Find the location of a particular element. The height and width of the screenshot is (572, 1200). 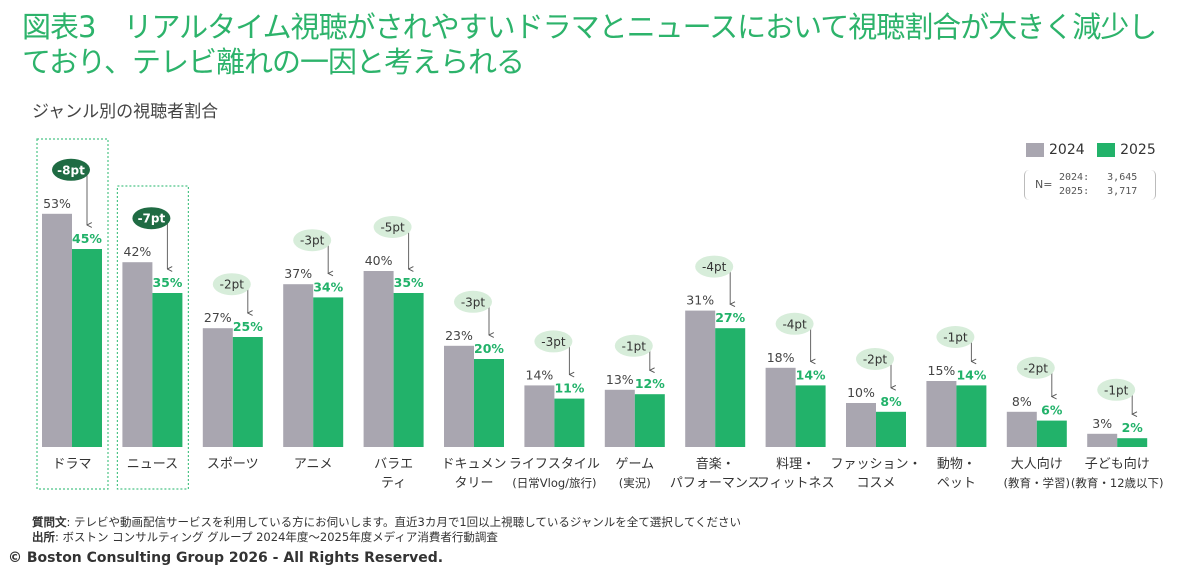

legend: 2024 2025 is located at coordinates (1095, 151).